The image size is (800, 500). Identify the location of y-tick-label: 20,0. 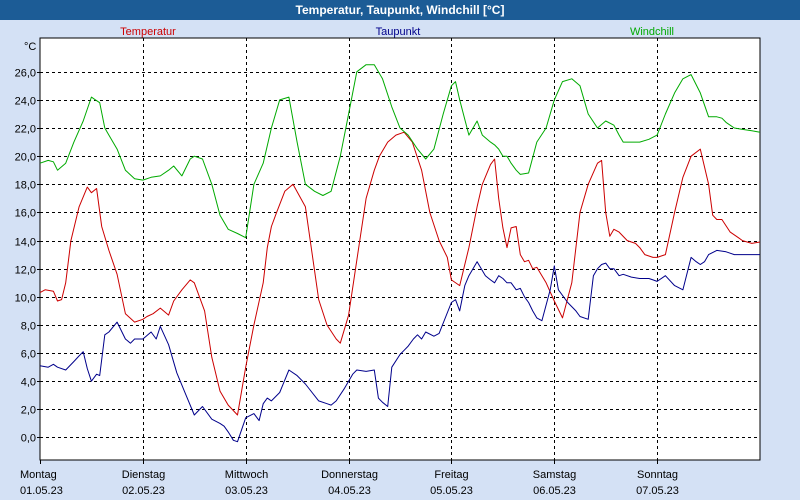
(25, 158).